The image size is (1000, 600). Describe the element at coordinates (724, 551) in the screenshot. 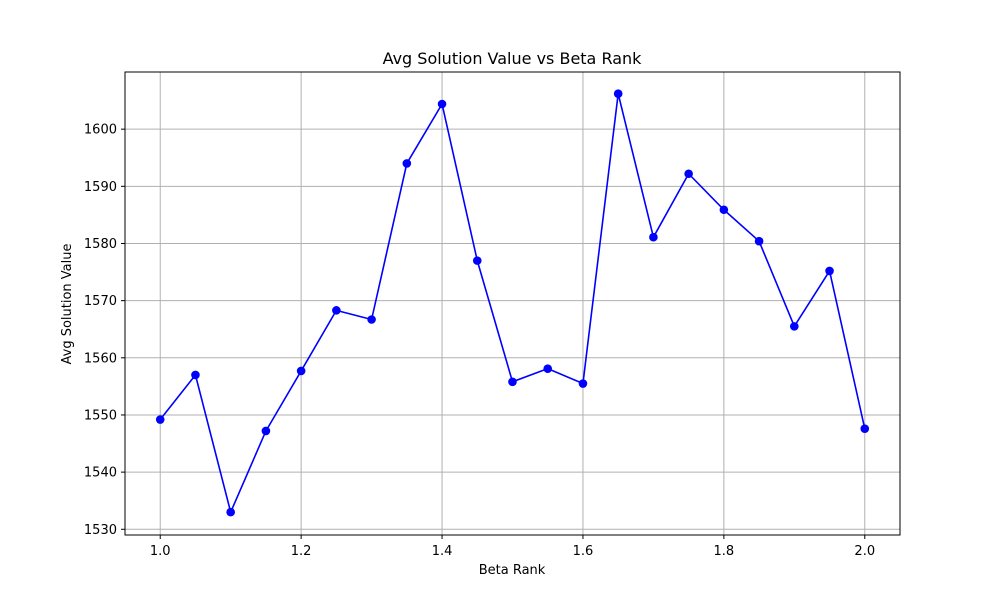

I see `x-tick-label: 1.8` at that location.